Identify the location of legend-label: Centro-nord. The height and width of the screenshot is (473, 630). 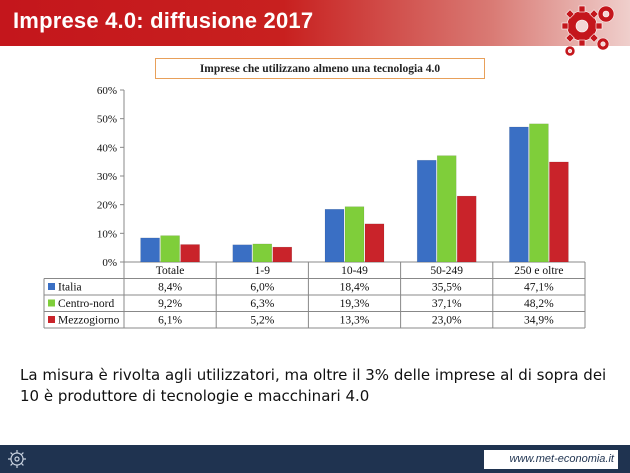
(86, 304).